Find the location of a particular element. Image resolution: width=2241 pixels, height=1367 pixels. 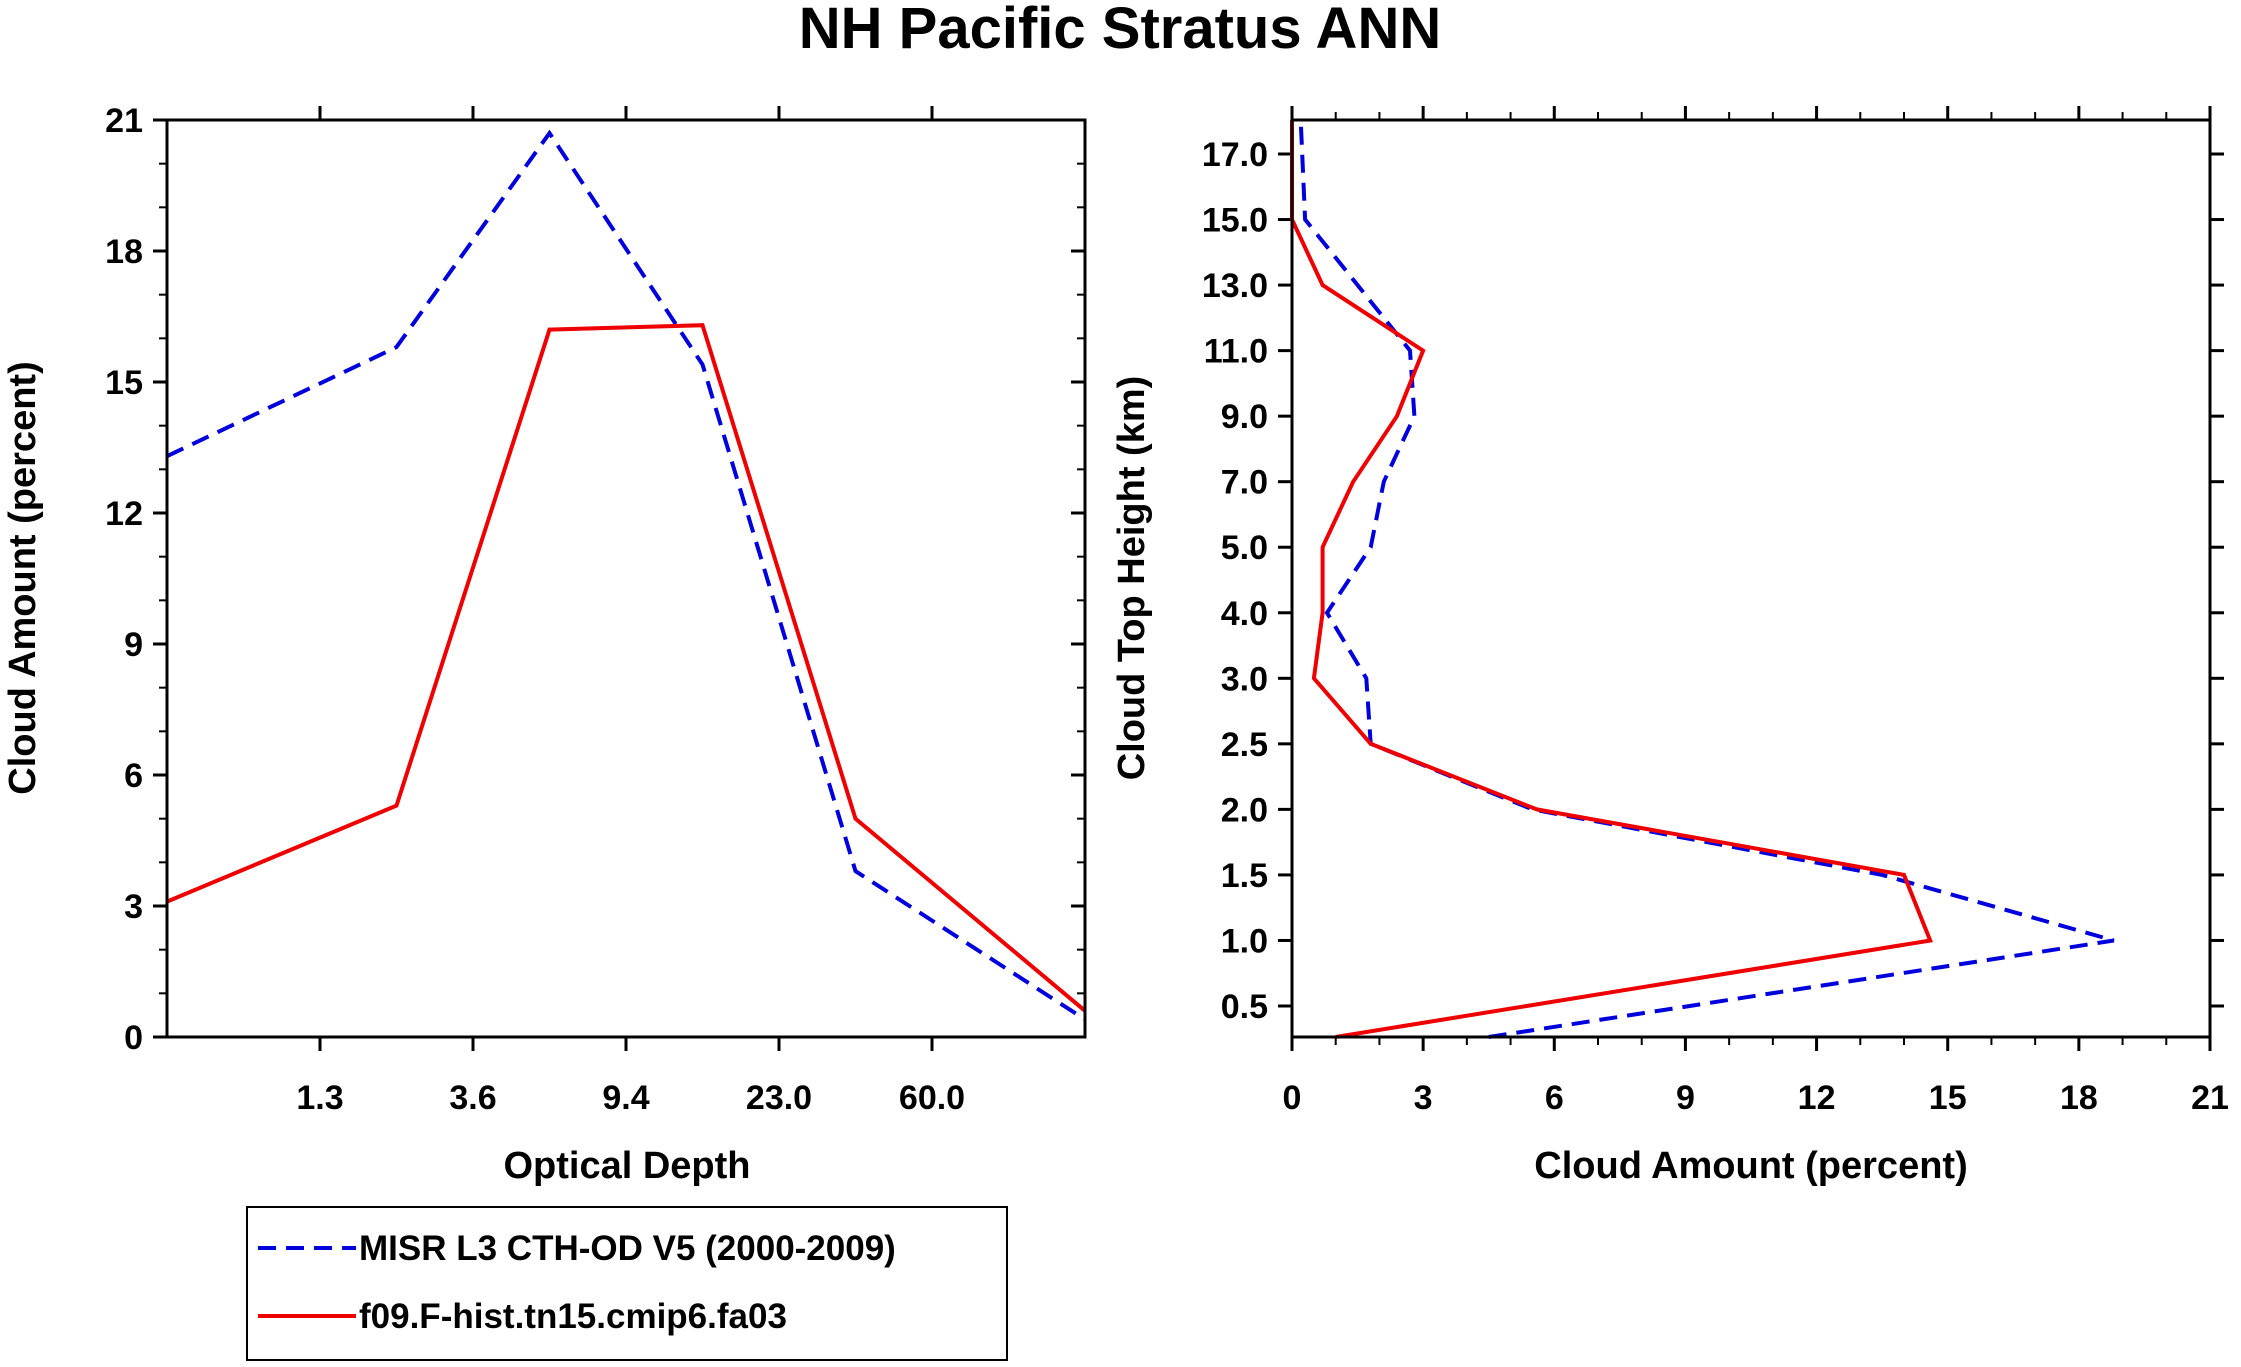

left-xtick-label: 23.0 is located at coordinates (779, 1098).